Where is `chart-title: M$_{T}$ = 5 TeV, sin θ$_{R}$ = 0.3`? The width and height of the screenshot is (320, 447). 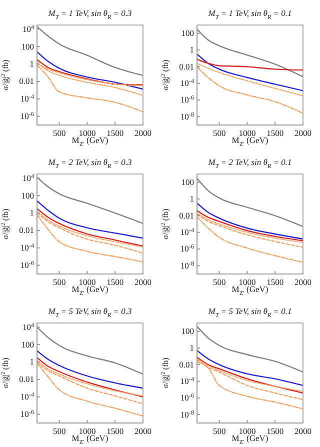
chart-title: M$_{T}$ = 5 TeV, sin θ$_{R}$ = 0.3 is located at coordinates (89, 312).